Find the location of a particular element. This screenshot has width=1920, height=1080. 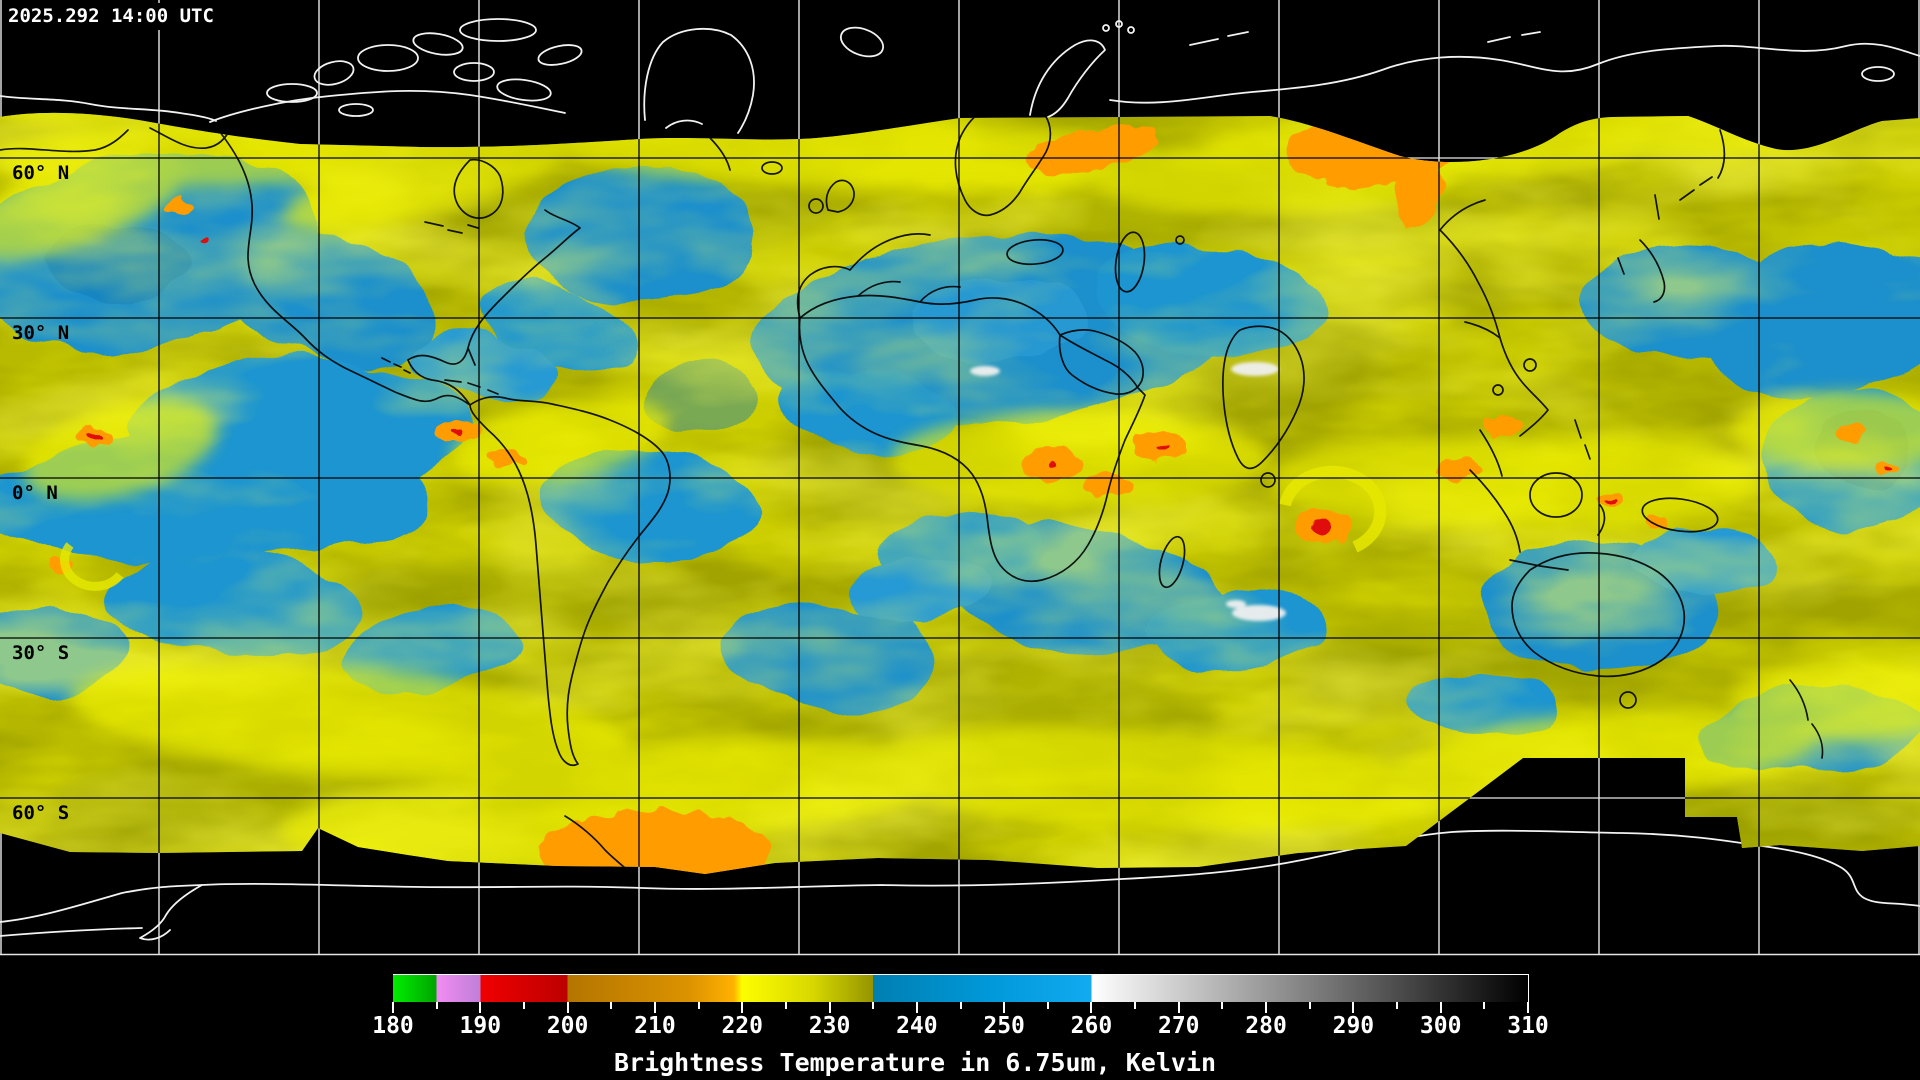

latitude-label: 0° N is located at coordinates (35, 493).